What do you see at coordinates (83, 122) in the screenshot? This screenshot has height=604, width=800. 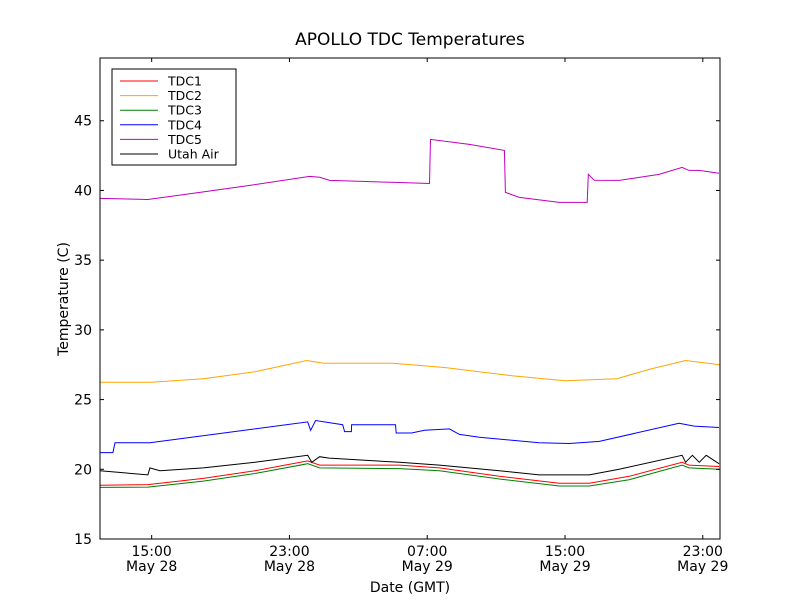 I see `y-tick-label: 45` at bounding box center [83, 122].